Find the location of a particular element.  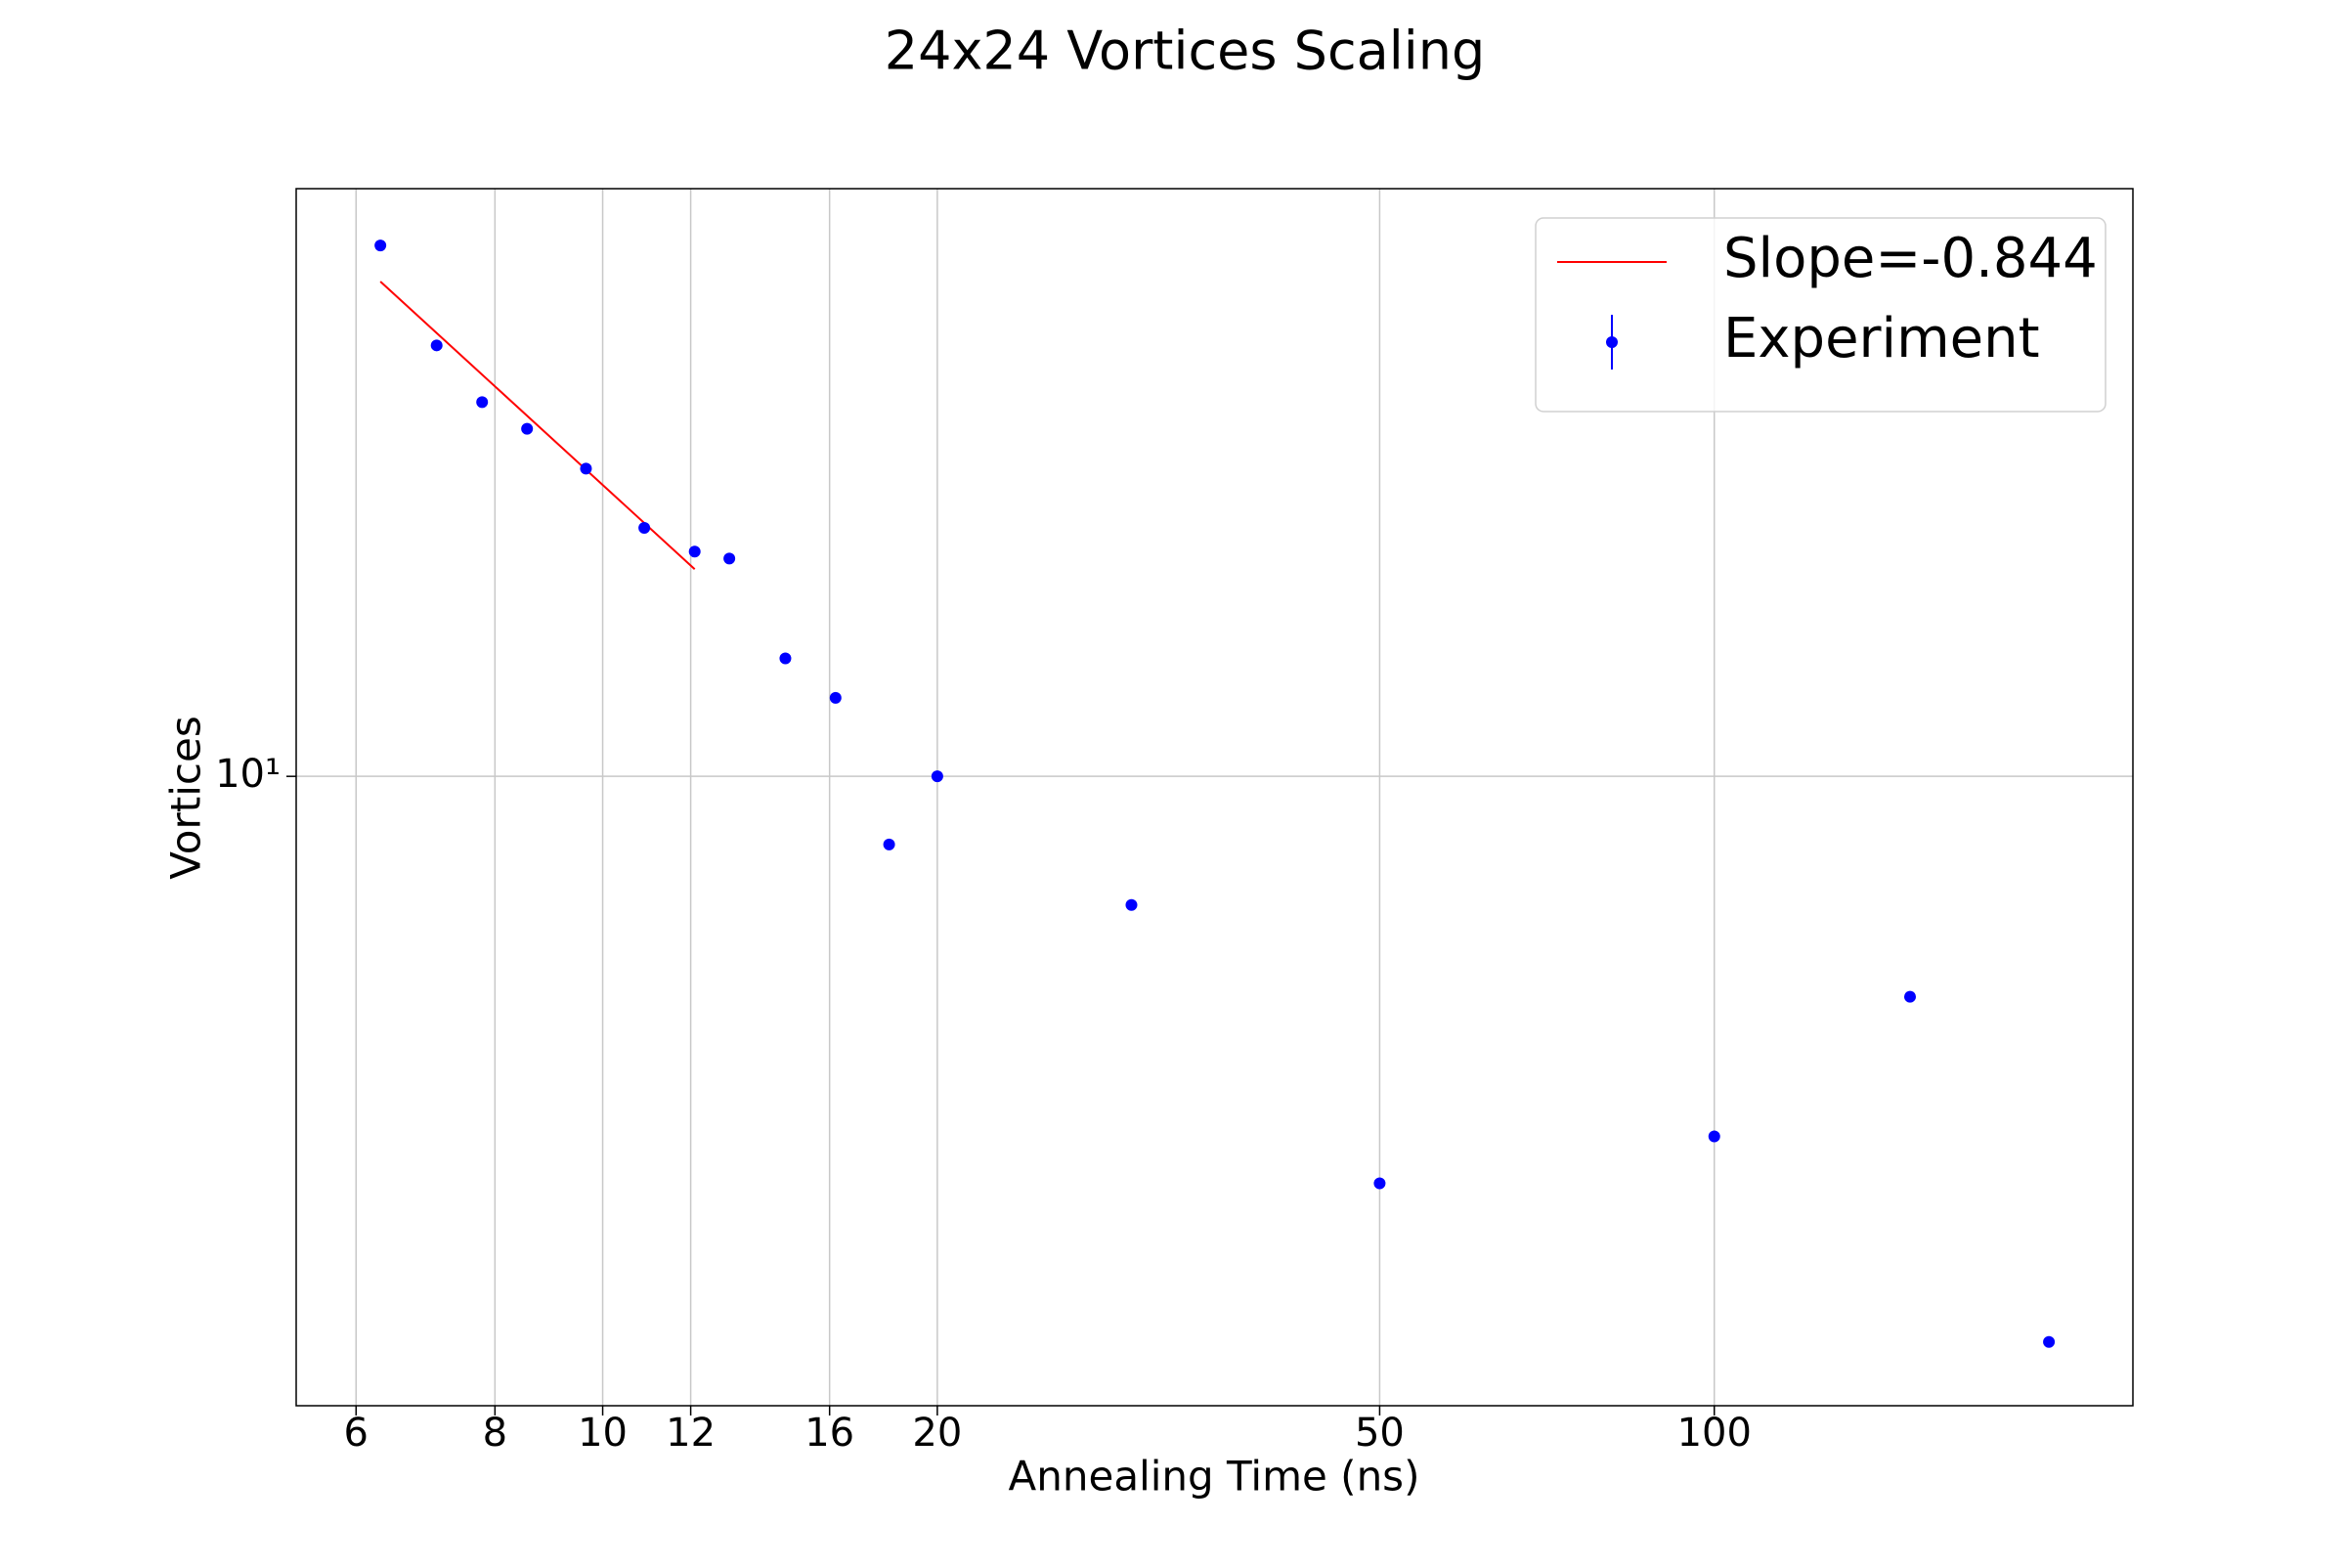

x-tick-label: 8 is located at coordinates (495, 1433).